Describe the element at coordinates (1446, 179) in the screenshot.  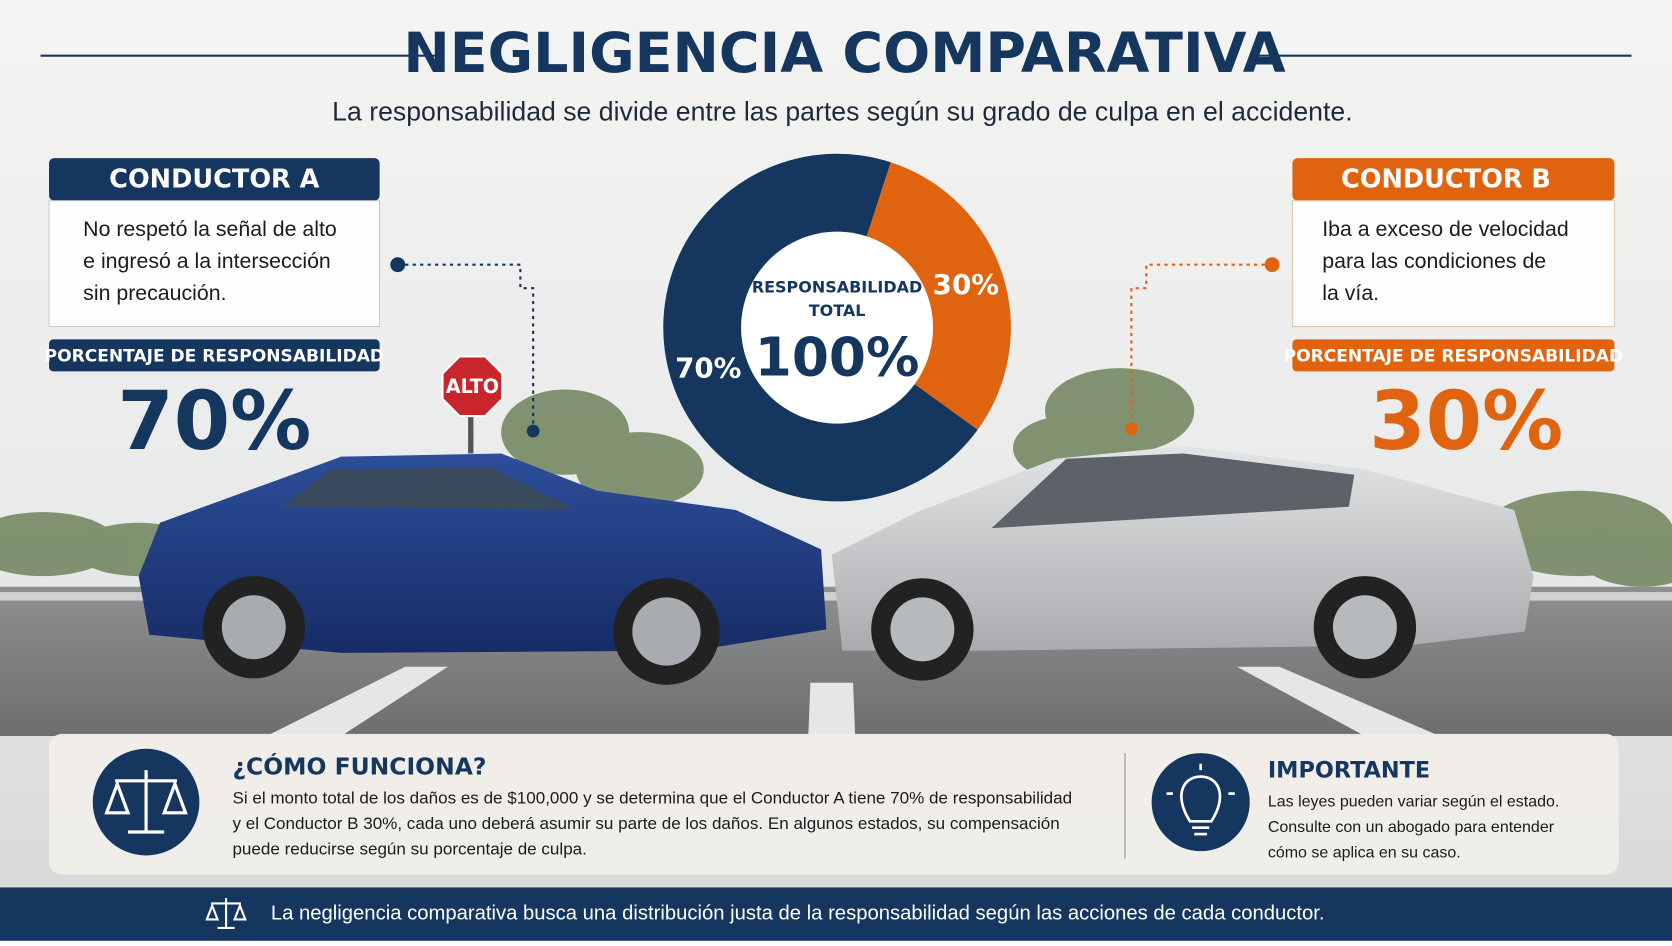
I see `driver-b-title: CONDUCTOR B` at that location.